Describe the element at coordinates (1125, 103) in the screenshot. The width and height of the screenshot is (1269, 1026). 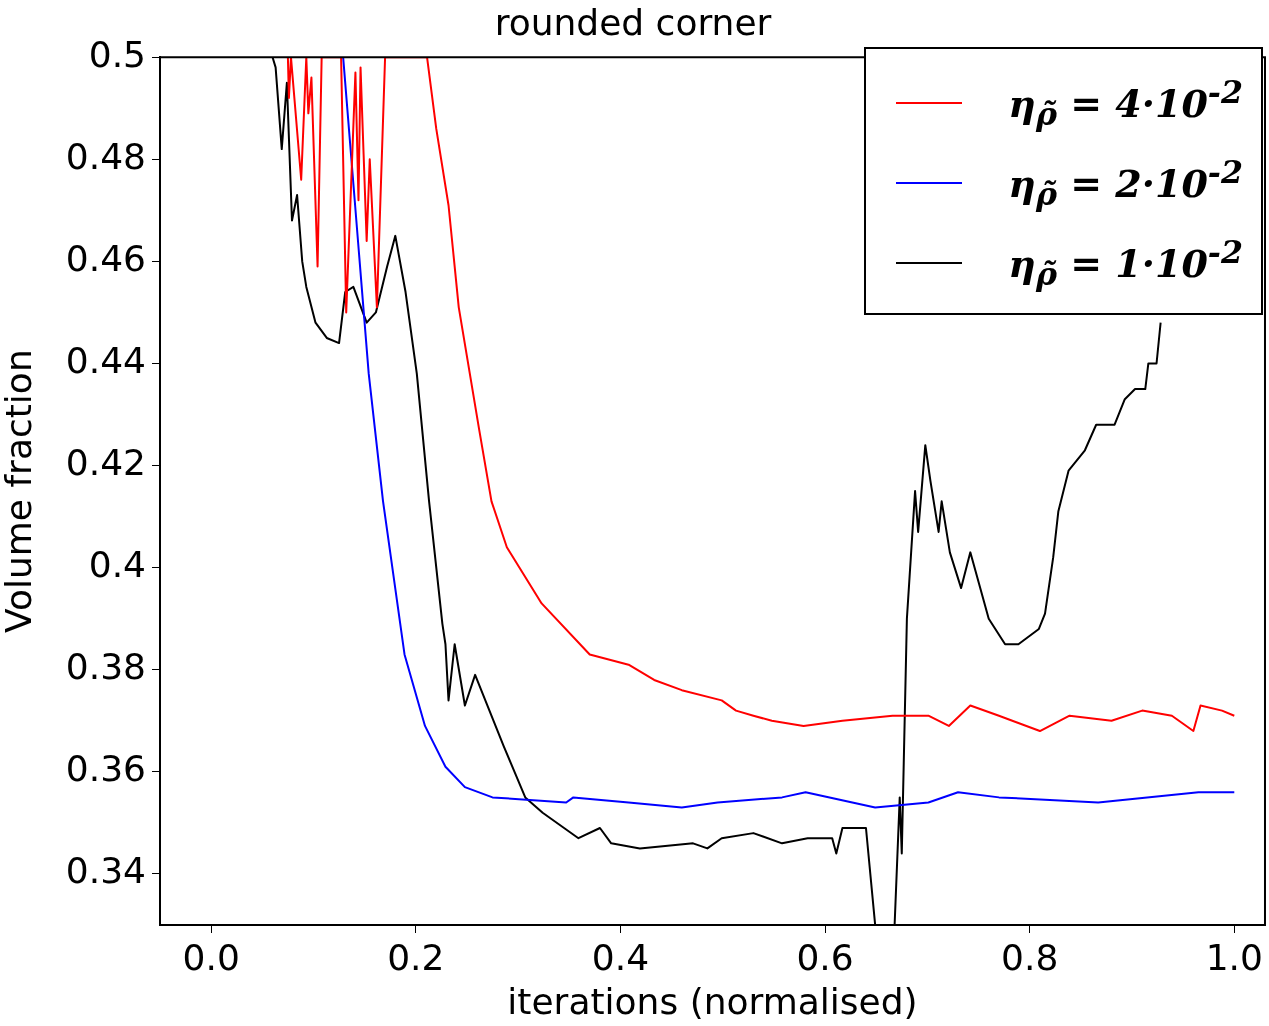
I see `legend-label: η$_{ρ̃}$ = 4·10$^{-2}$` at that location.